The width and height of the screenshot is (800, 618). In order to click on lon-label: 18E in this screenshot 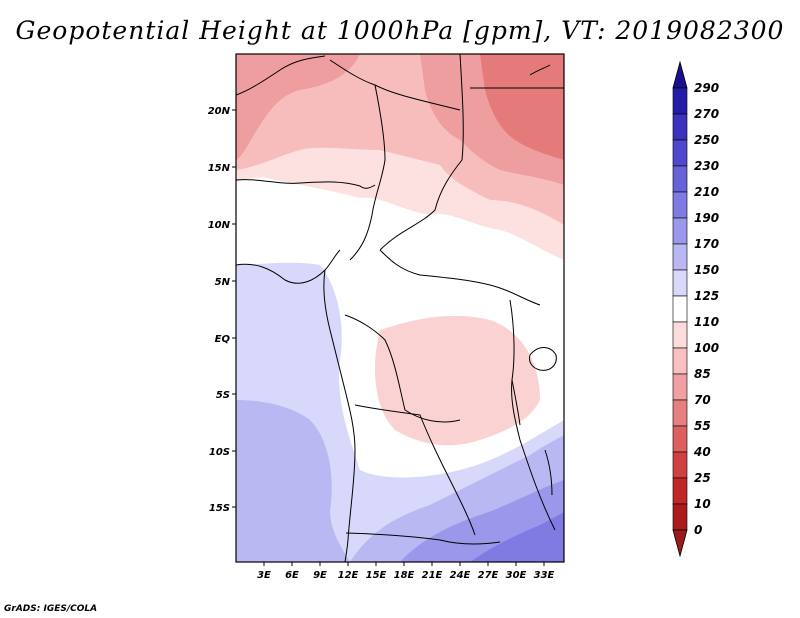, I will do `click(404, 575)`.